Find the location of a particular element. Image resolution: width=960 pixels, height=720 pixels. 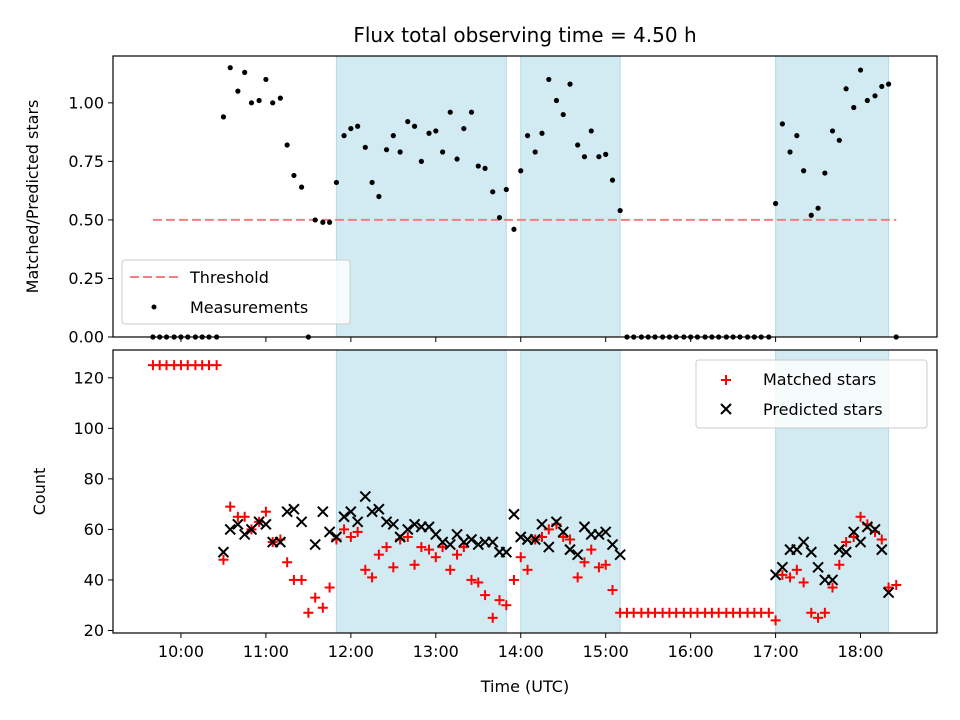

y-tick-label: 120 is located at coordinates (88, 377).